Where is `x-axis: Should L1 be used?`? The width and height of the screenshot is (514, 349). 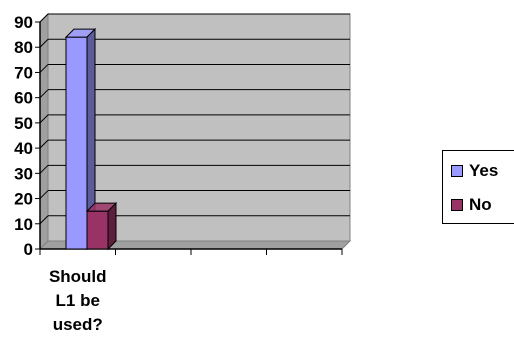
x-axis: Should L1 be used? is located at coordinates (191, 291).